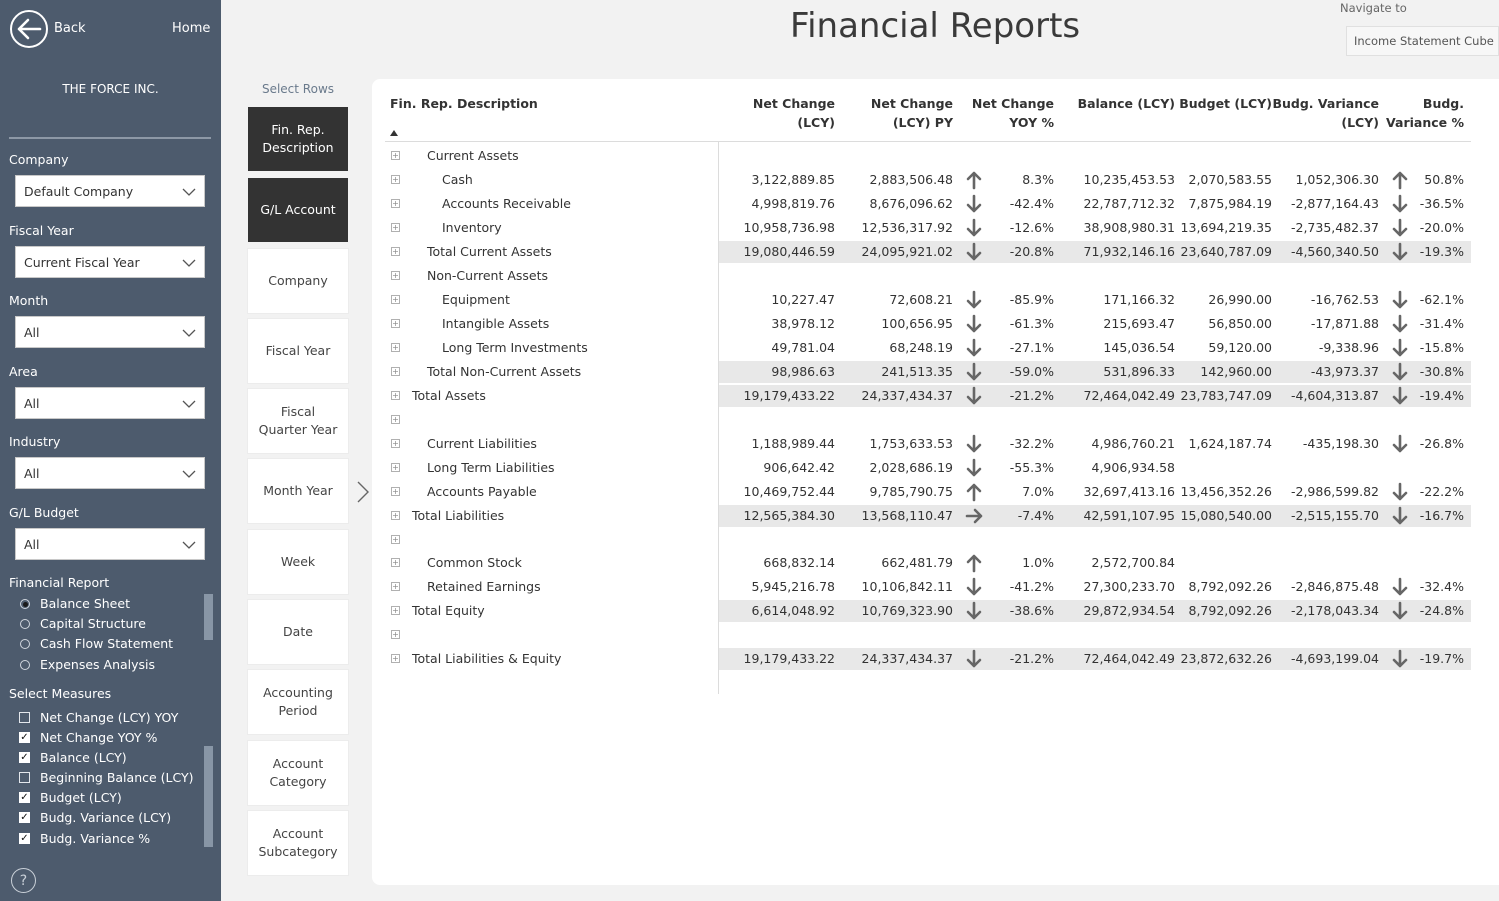 The width and height of the screenshot is (1499, 901). Describe the element at coordinates (464, 103) in the screenshot. I see `column-header-description: Fin. Rep. Description` at that location.